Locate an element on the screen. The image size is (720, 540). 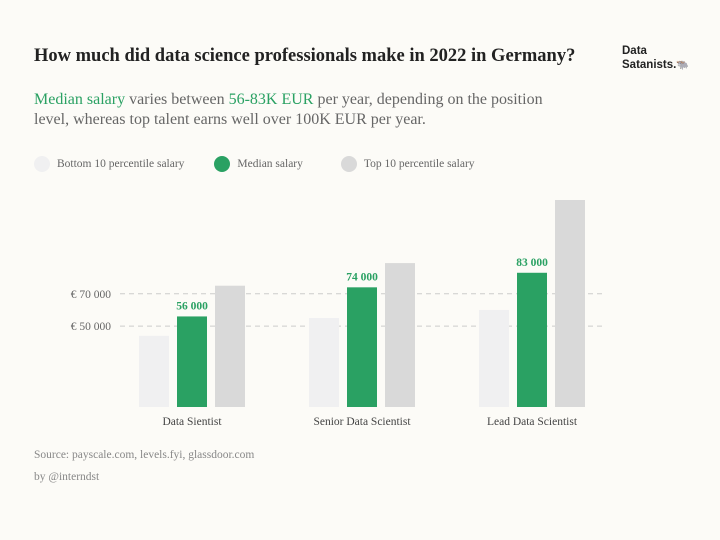
y-tick-label: € 50 000 is located at coordinates (91, 327).